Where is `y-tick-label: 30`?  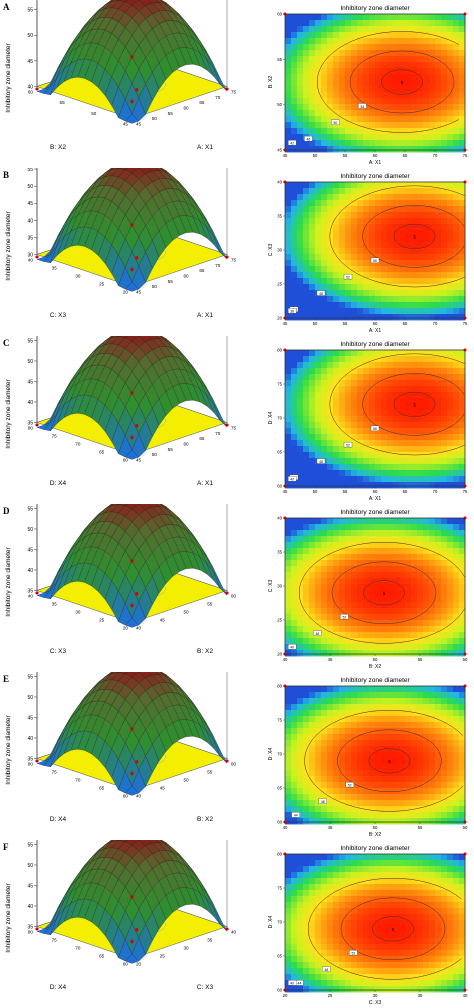 y-tick-label: 30 is located at coordinates (78, 611).